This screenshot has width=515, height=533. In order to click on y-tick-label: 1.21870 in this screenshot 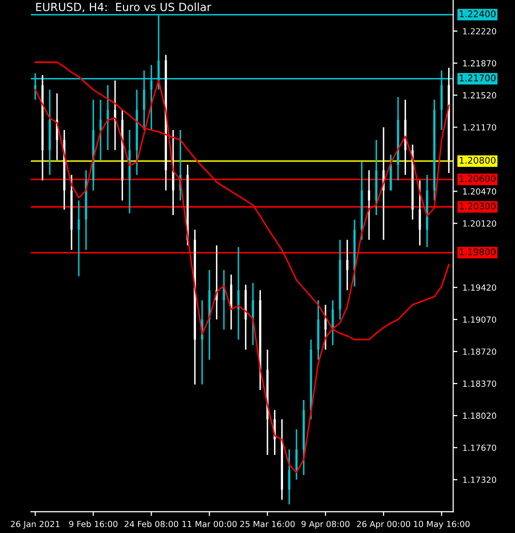, I will do `click(479, 63)`.